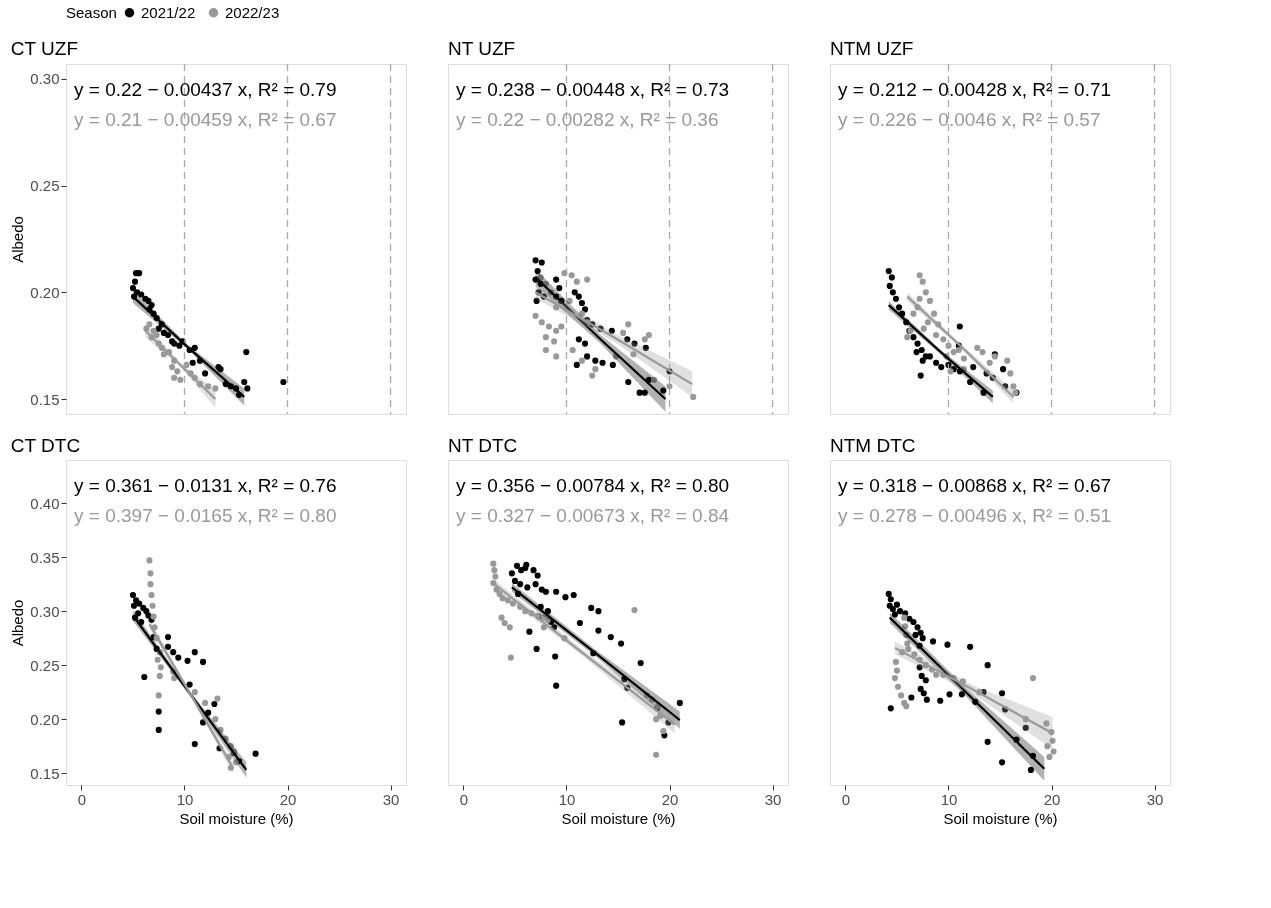 Image resolution: width=1271 pixels, height=908 pixels. Describe the element at coordinates (593, 89) in the screenshot. I see `annotation: y = 0.238 − 0.00448 x, R² = 0.73` at that location.